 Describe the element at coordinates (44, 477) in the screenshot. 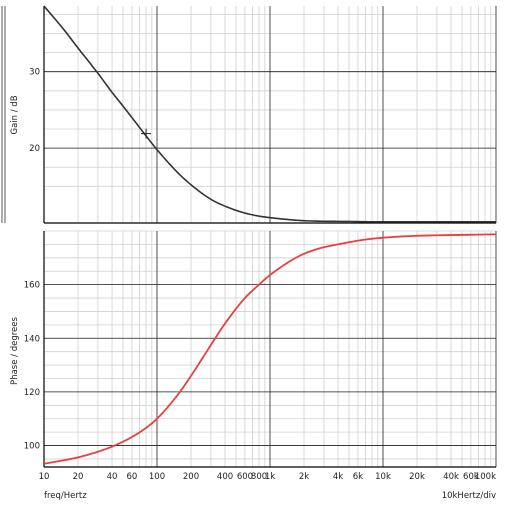

I see `x-tick-label: 10` at that location.